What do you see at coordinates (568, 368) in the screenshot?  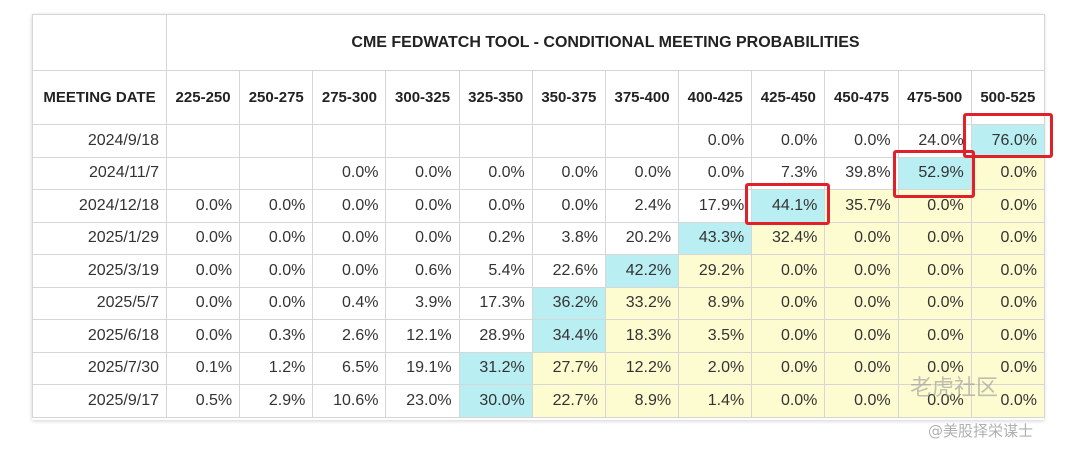 I see `probability-cell: 27.7%` at bounding box center [568, 368].